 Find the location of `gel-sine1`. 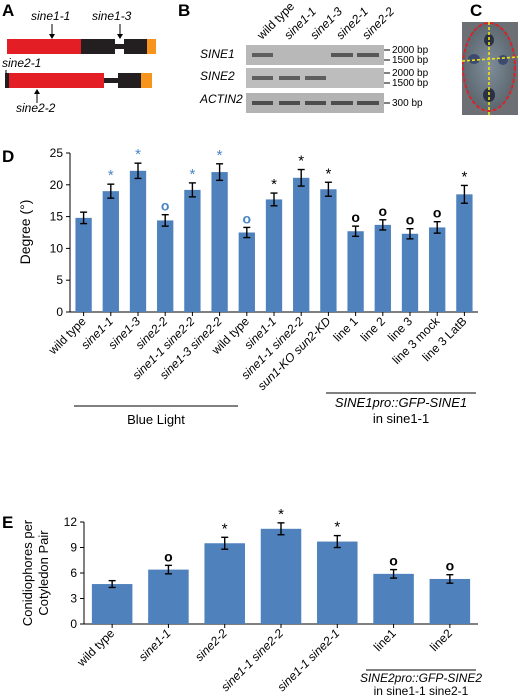

gel-sine1 is located at coordinates (315, 55).